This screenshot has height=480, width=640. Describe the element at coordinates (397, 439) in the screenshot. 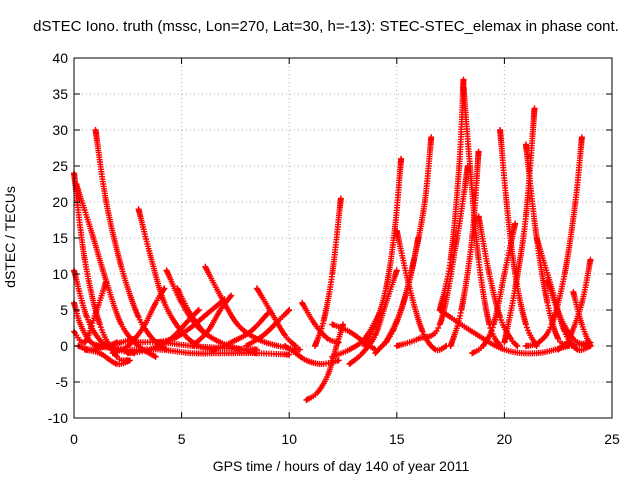

I see `x-tick-label: 15` at that location.